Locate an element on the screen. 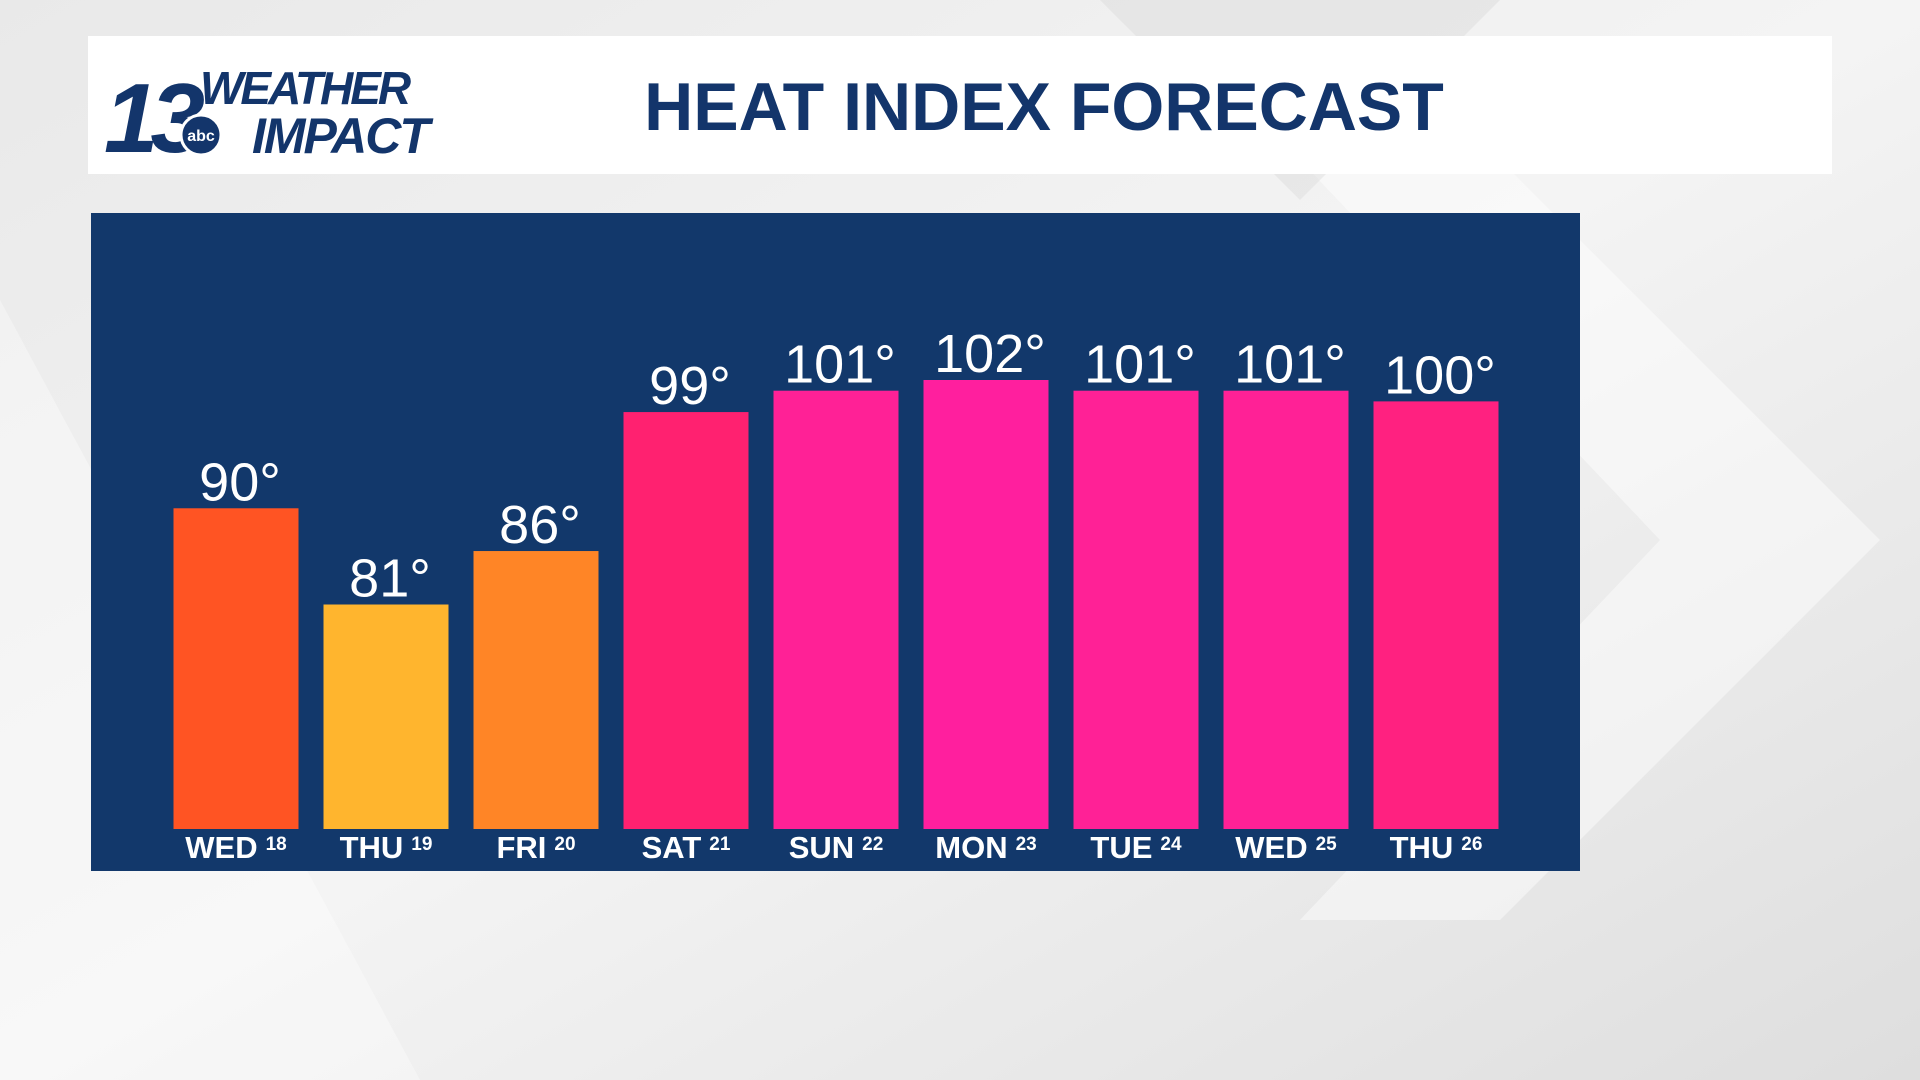  day-label: MON is located at coordinates (971, 847).